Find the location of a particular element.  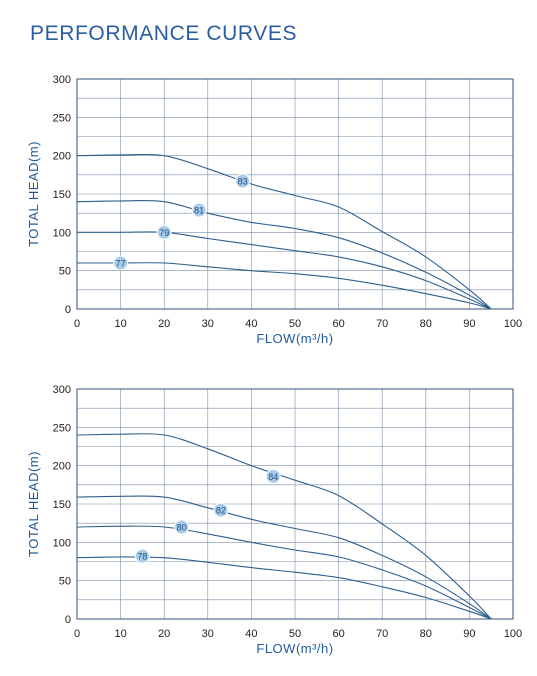

curve-badge-label: 82 is located at coordinates (221, 511).